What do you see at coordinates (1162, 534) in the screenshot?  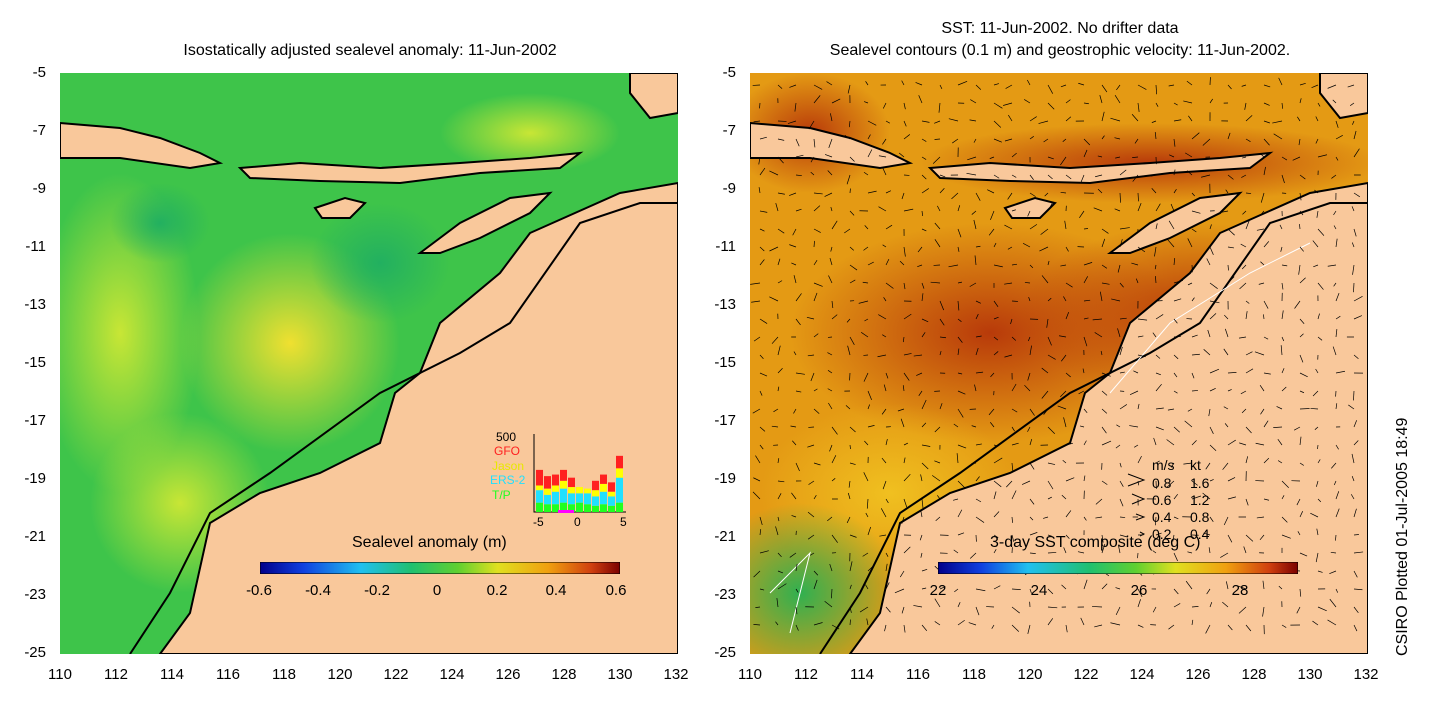 I see `velocity-legend-ms: 0.2` at bounding box center [1162, 534].